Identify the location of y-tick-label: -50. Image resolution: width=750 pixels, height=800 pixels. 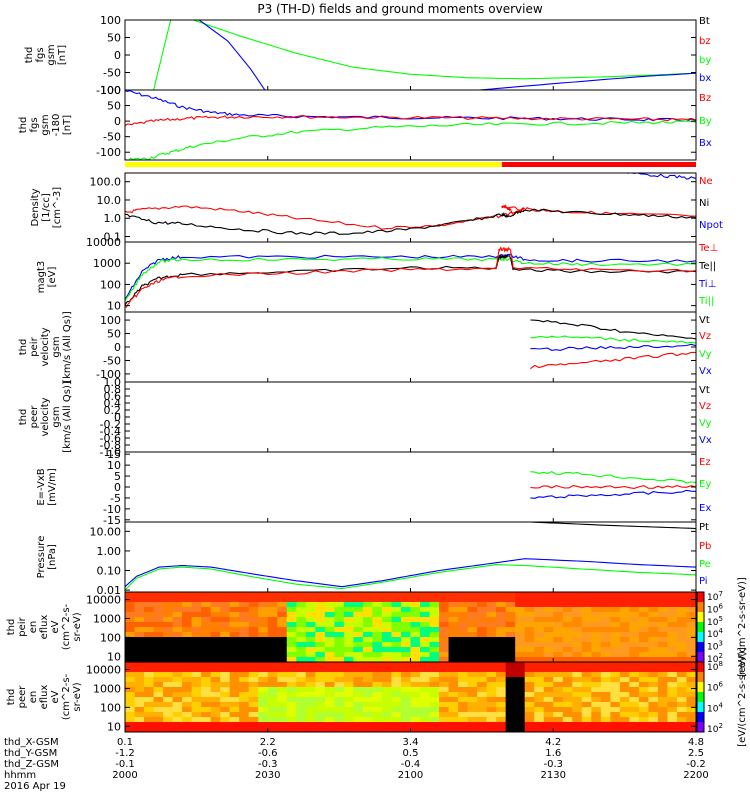
(112, 360).